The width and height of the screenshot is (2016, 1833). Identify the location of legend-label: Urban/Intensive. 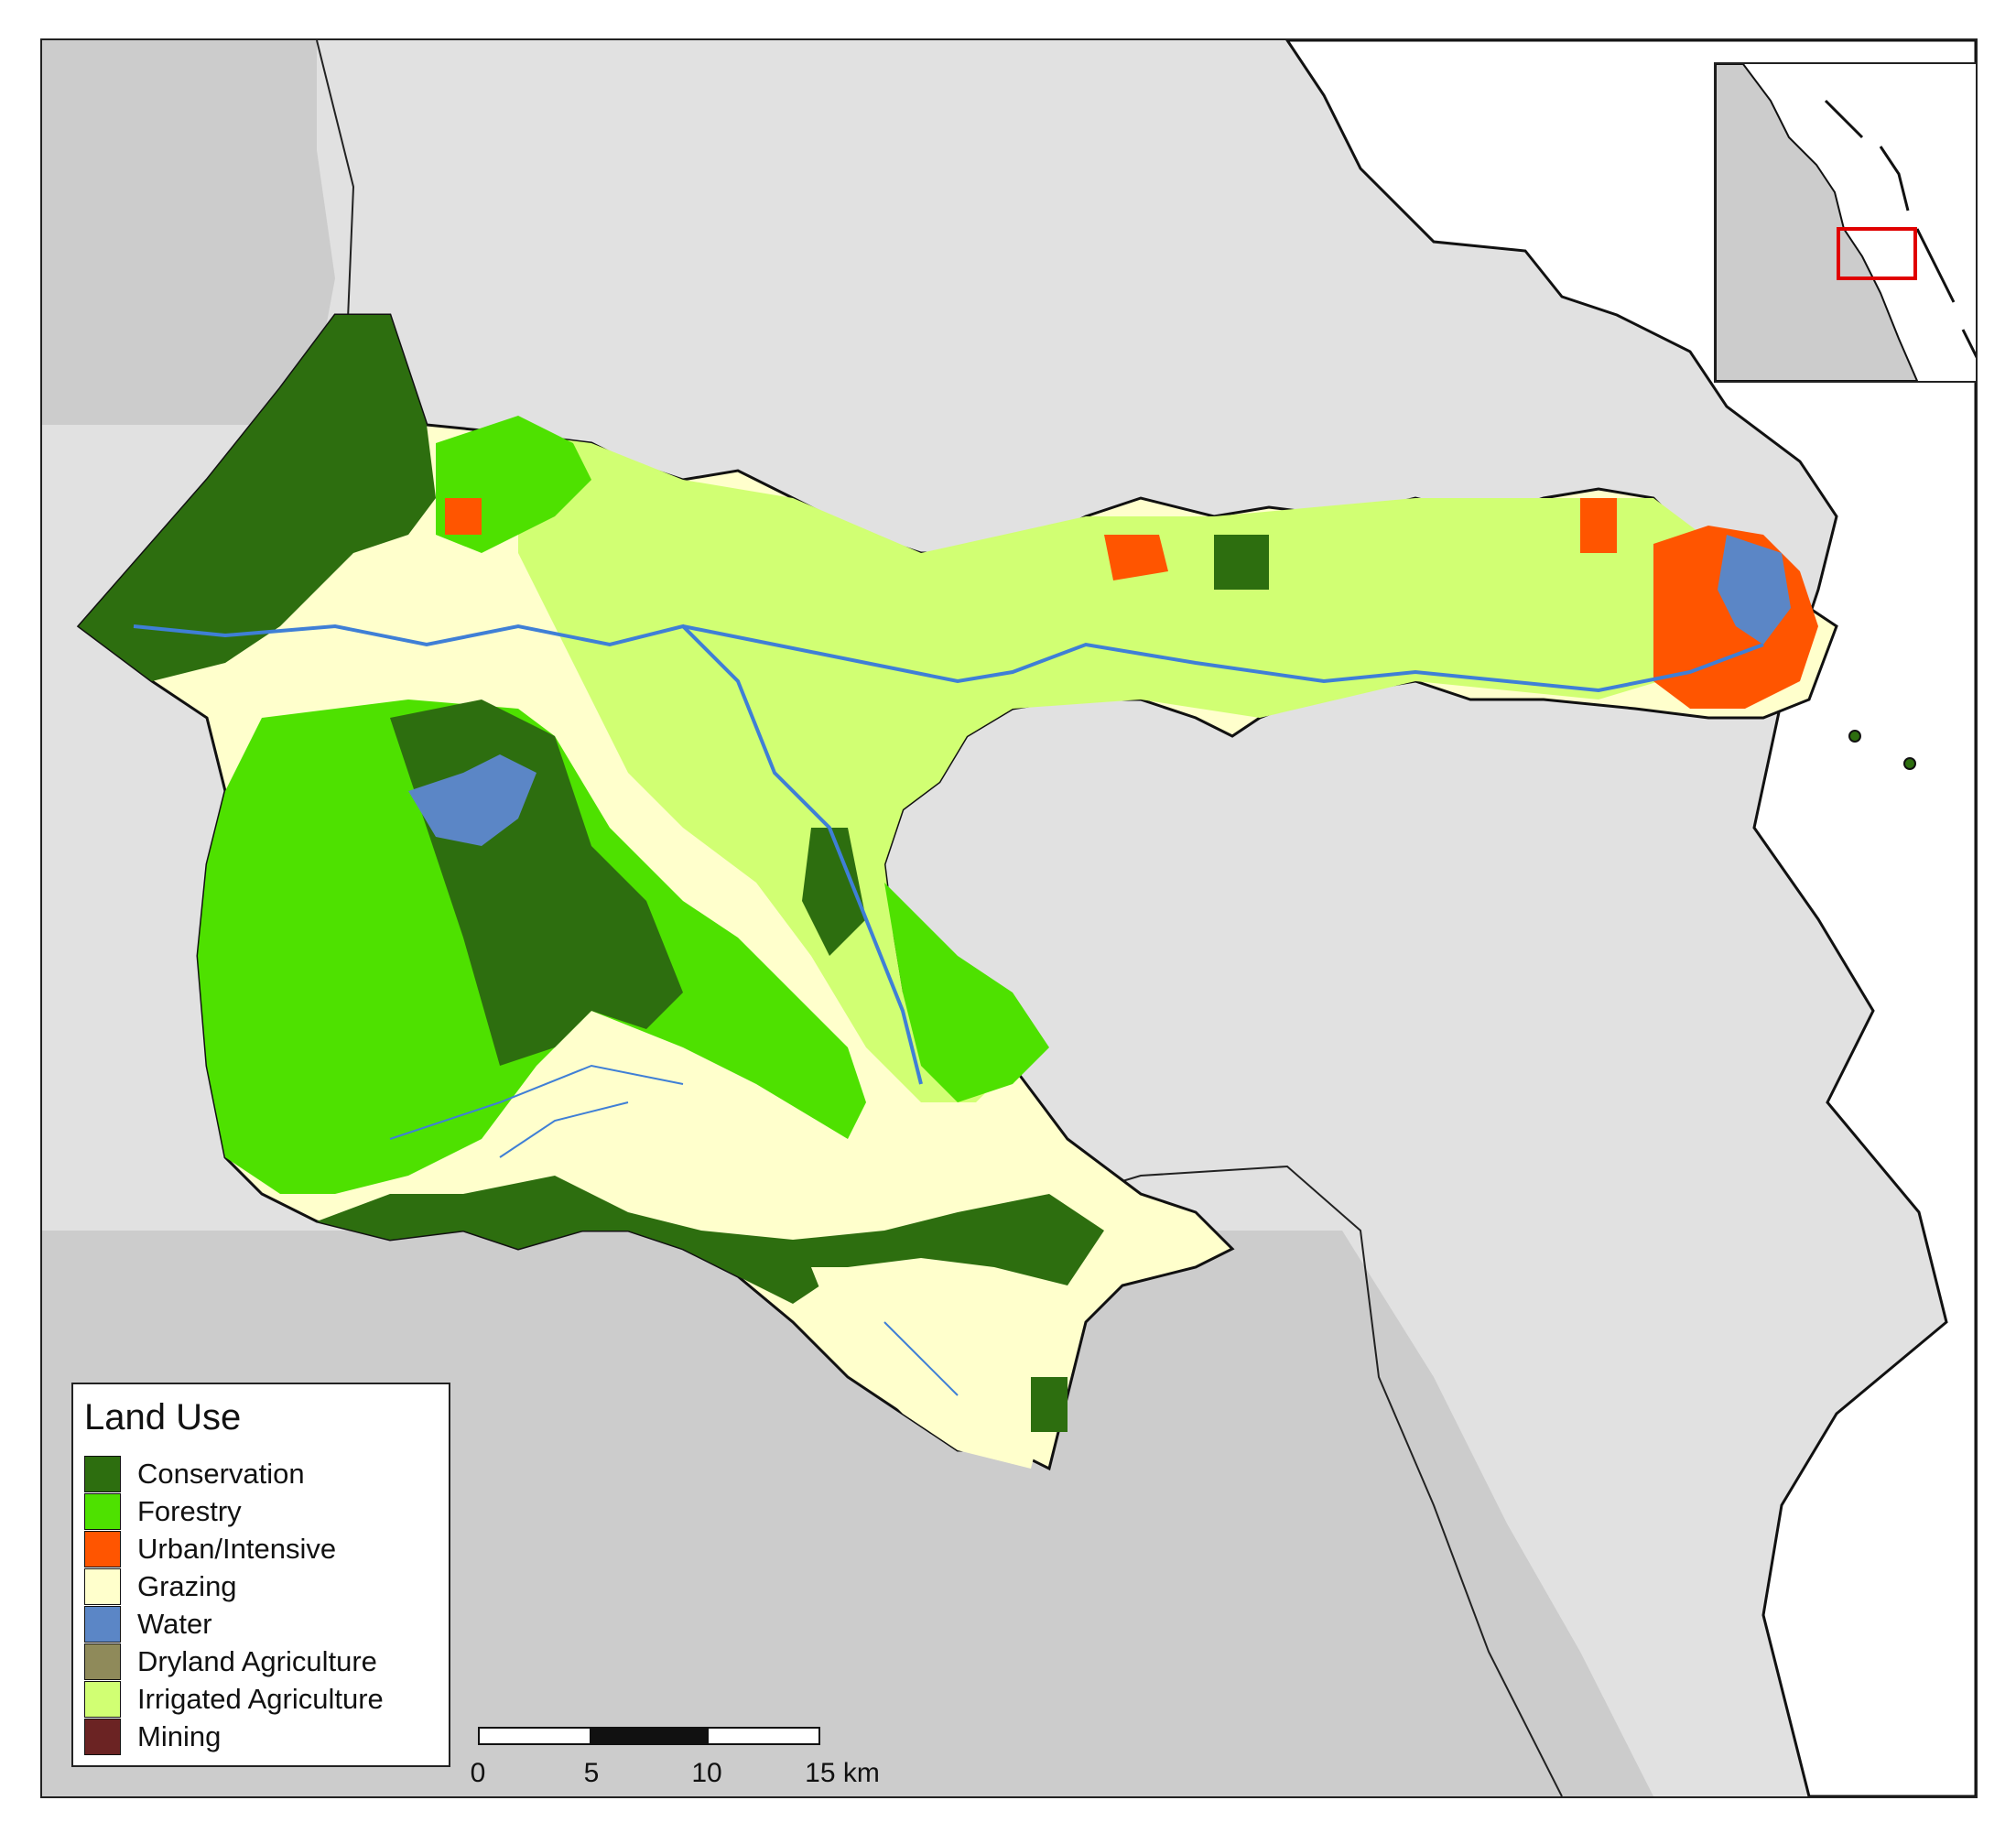
(237, 1549).